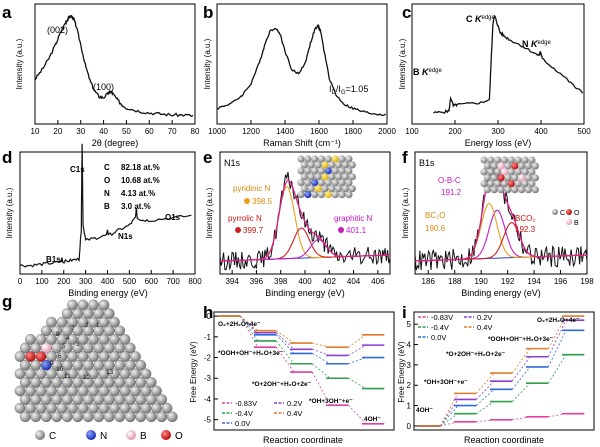 Image resolution: width=600 pixels, height=447 pixels. I want to click on site-number-6: 6, so click(60, 356).